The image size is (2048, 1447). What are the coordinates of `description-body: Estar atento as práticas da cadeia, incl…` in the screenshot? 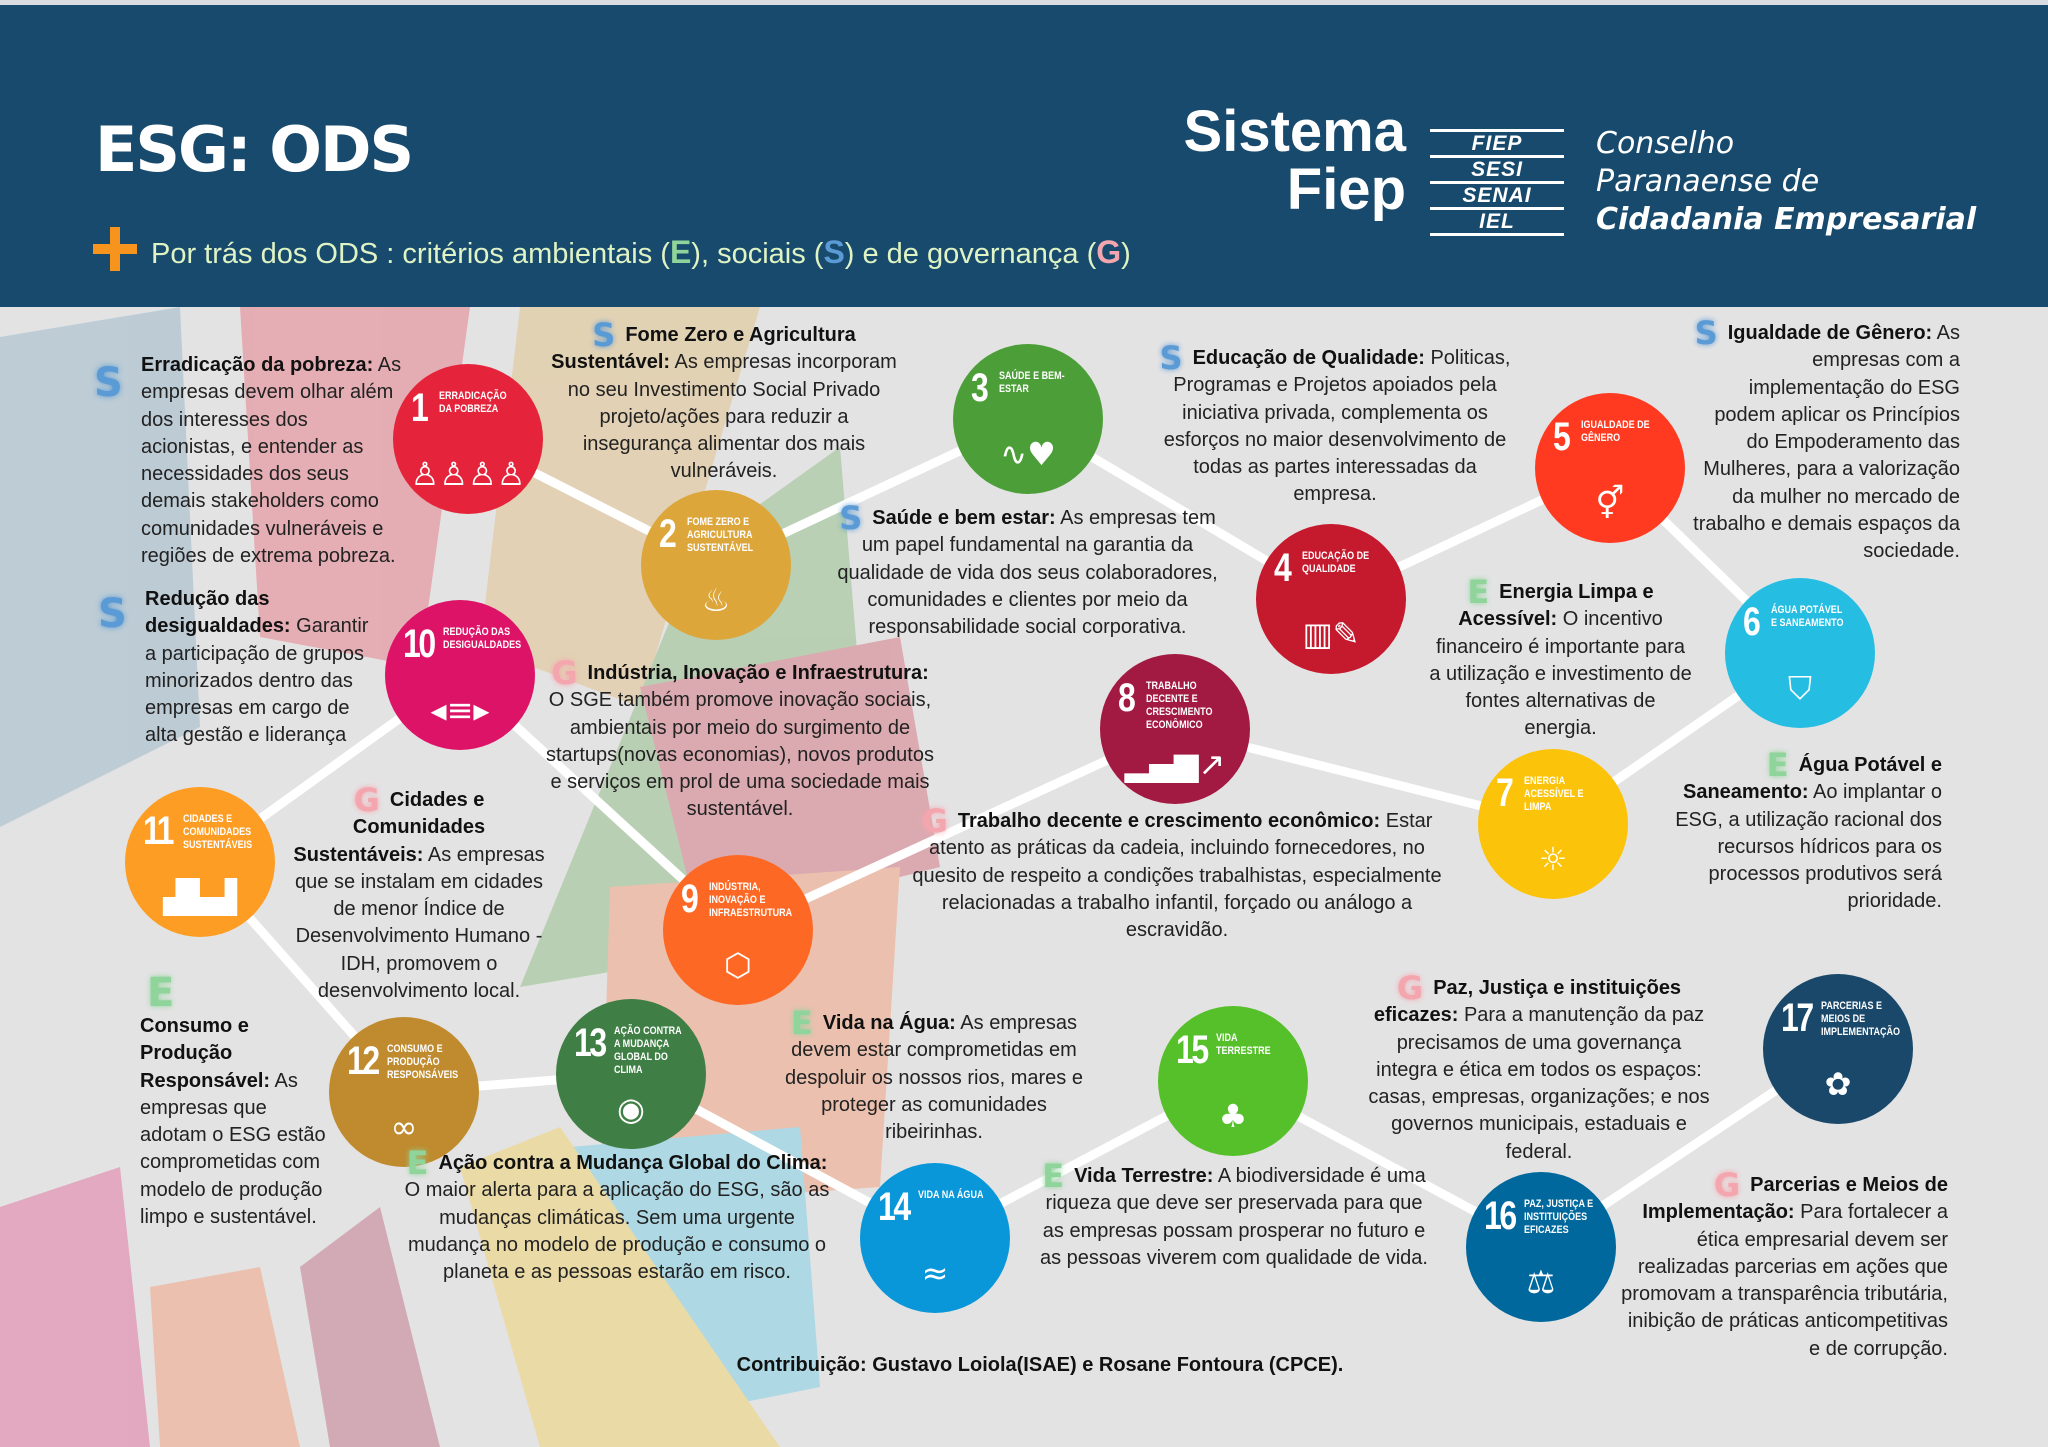 It's located at (1177, 876).